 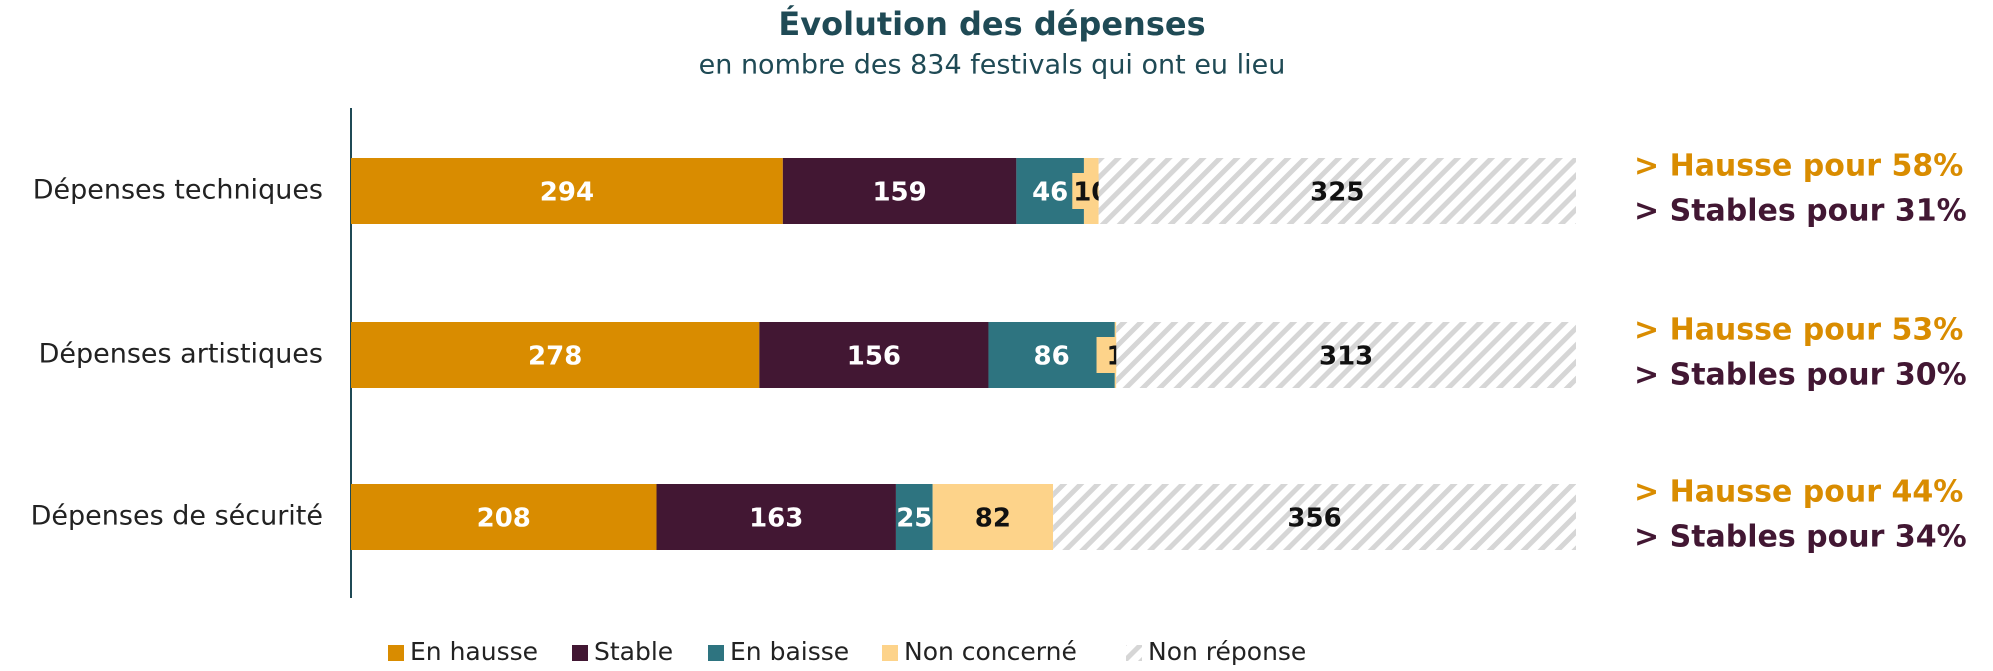 I want to click on value-label: 325, so click(x=1337, y=193).